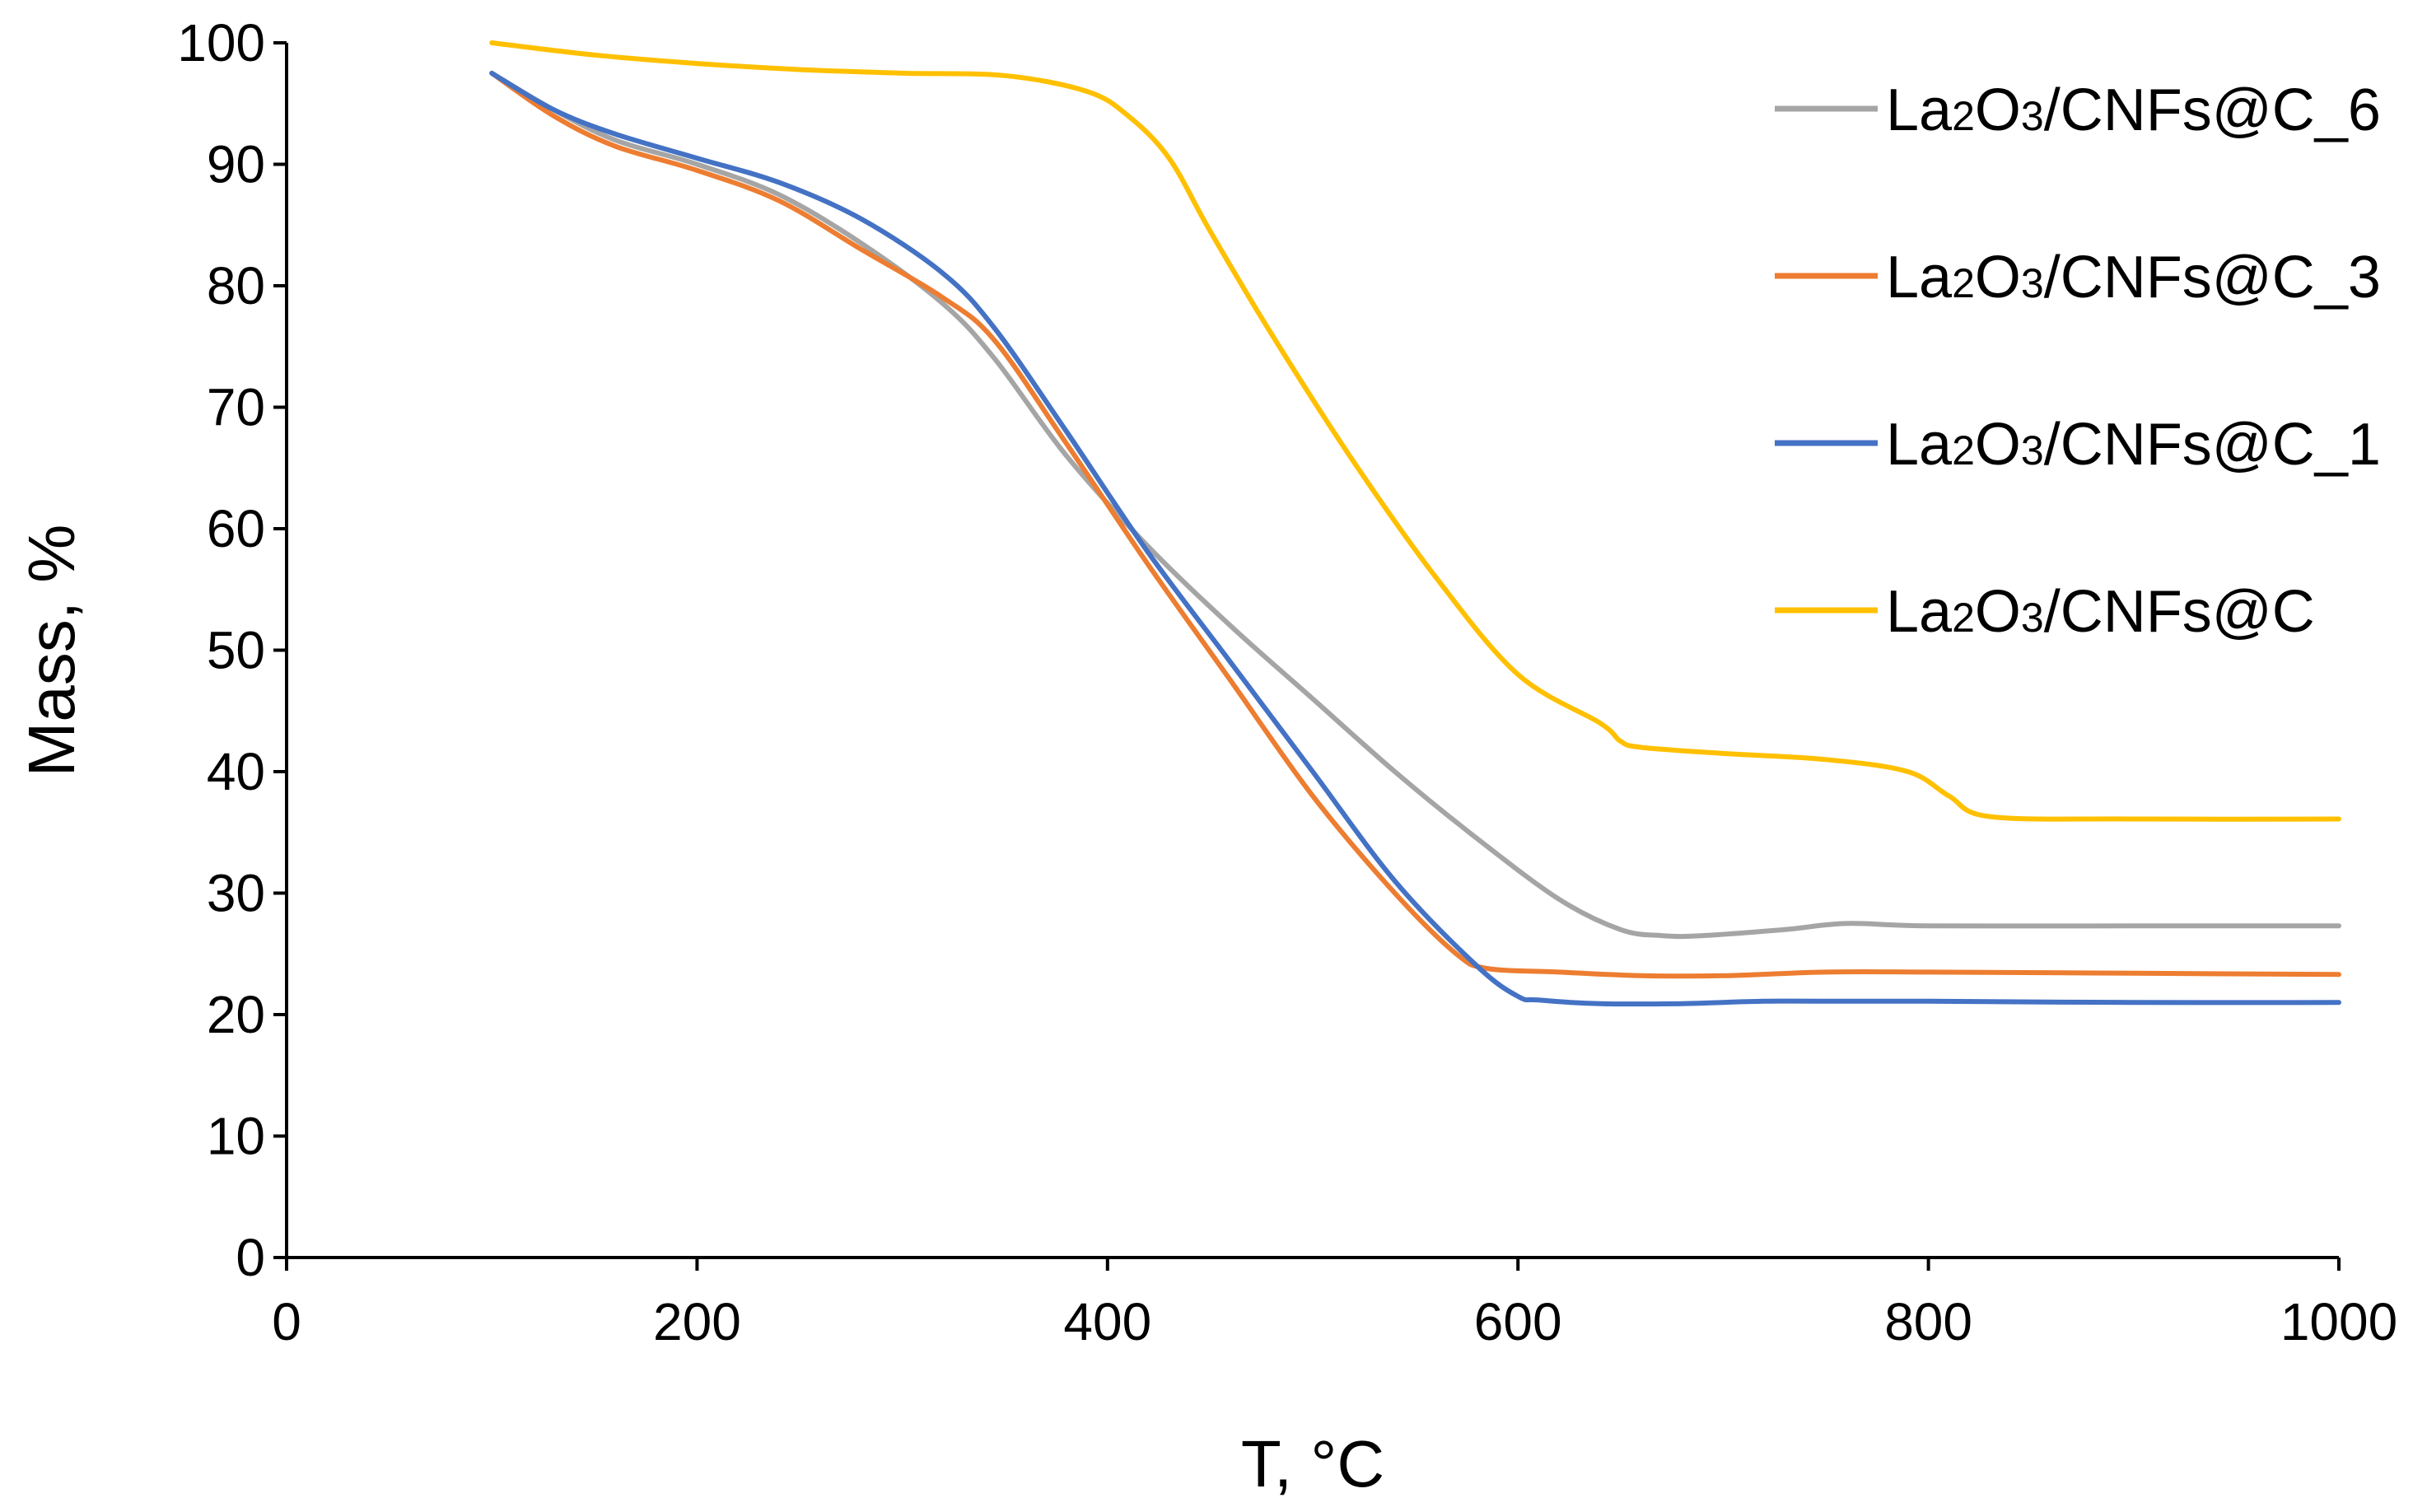 This screenshot has height=1512, width=2427. What do you see at coordinates (236, 650) in the screenshot?
I see `y-tick-label: 50` at bounding box center [236, 650].